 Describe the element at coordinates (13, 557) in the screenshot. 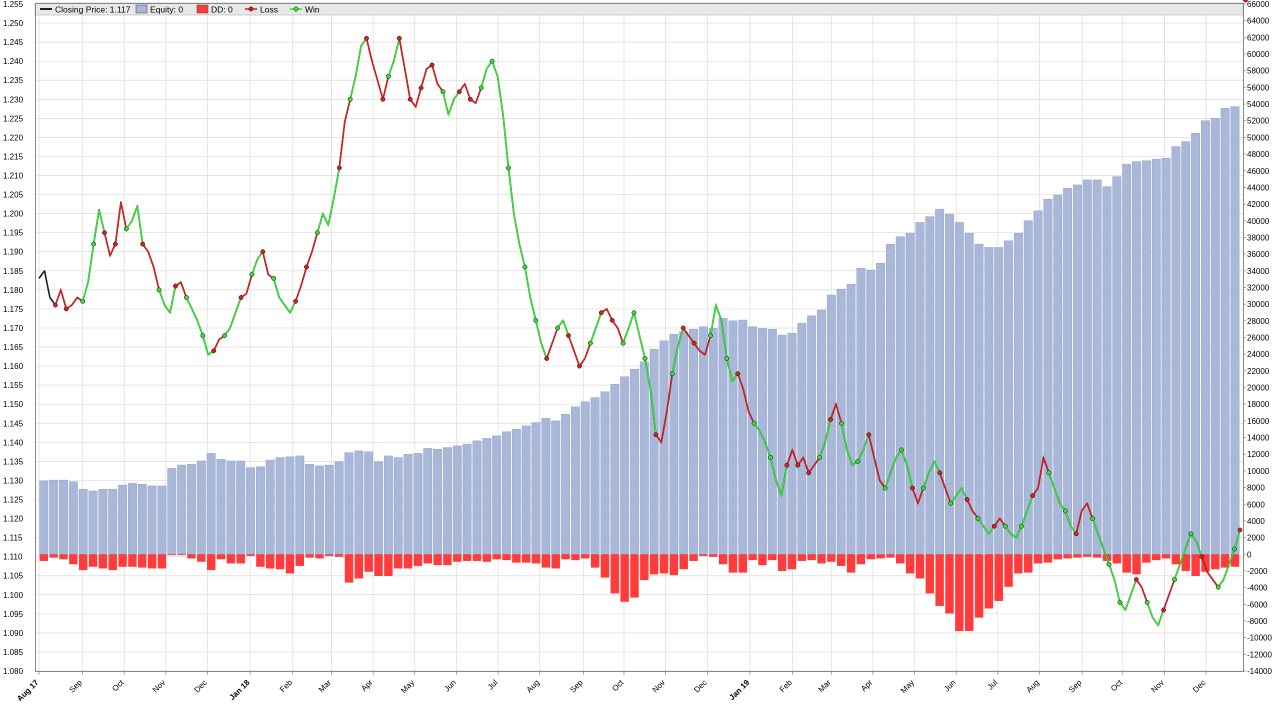

I see `left-tick-label: 1.110` at that location.